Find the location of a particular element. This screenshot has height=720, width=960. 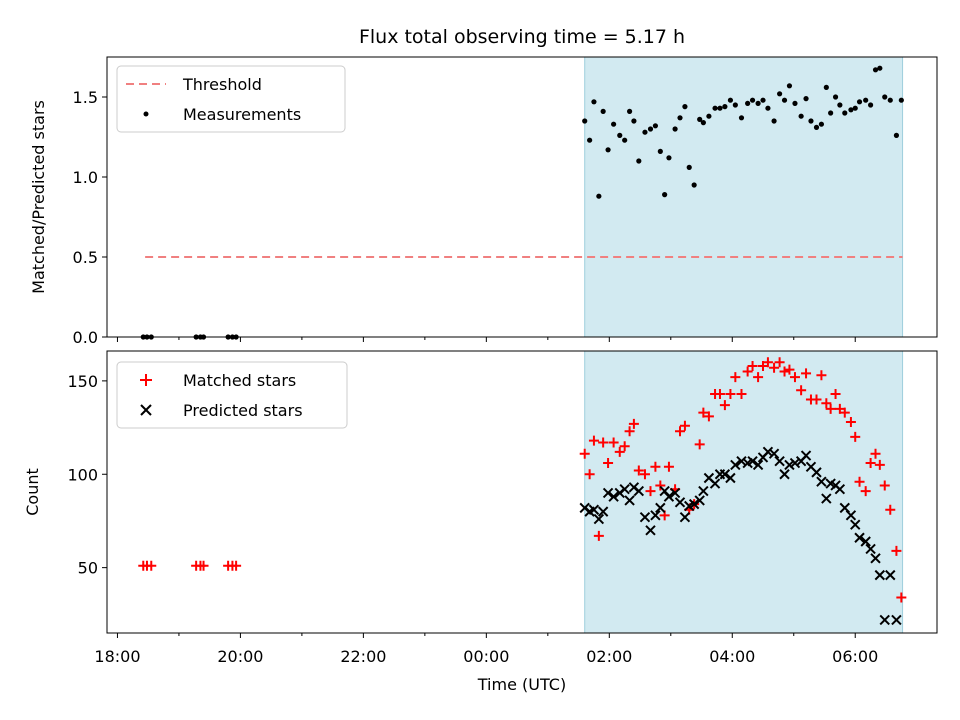

x-tick-label: 00:00 is located at coordinates (486, 656).